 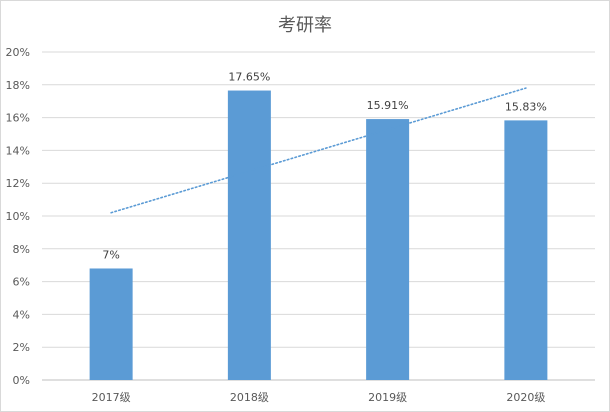 I want to click on data-label: 17.65%, so click(x=249, y=77).